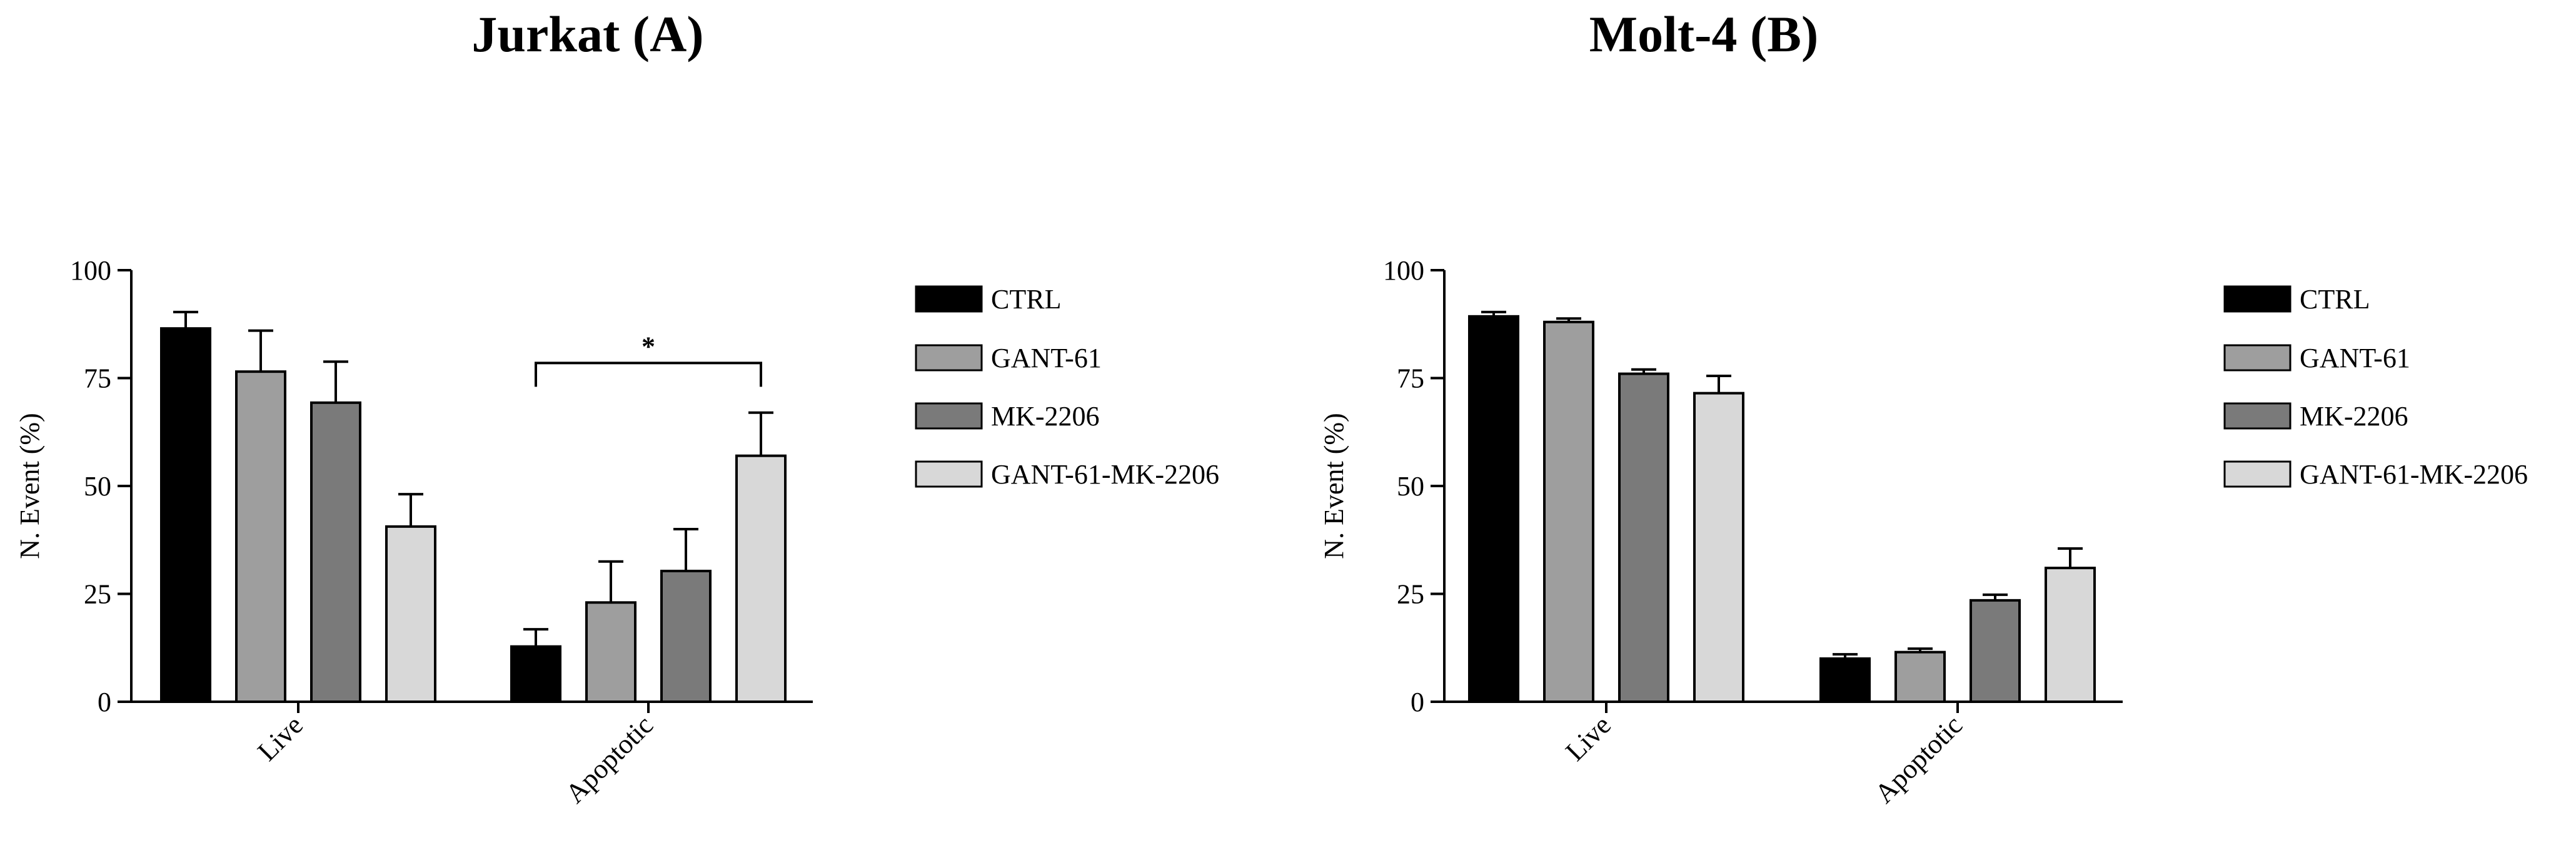 The width and height of the screenshot is (2576, 860). Describe the element at coordinates (648, 374) in the screenshot. I see `significance-bracket` at that location.